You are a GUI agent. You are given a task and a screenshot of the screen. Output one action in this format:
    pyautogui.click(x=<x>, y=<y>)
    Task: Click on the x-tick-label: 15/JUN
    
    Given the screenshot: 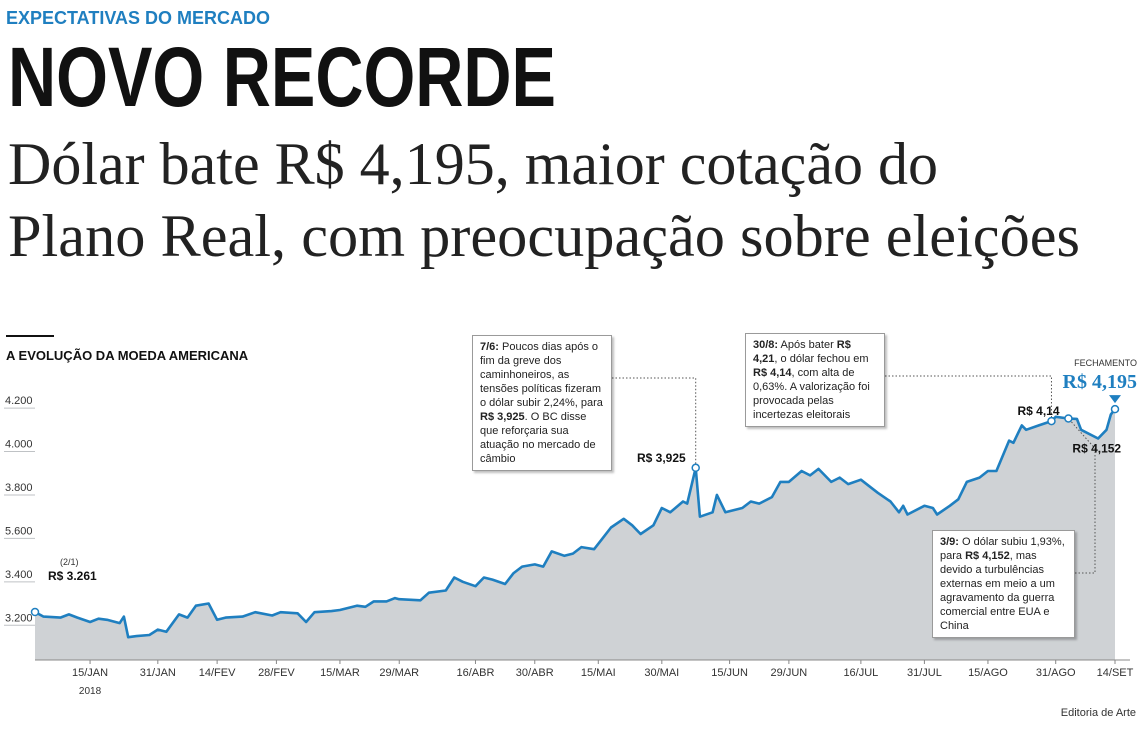 What is the action you would take?
    pyautogui.click(x=729, y=673)
    